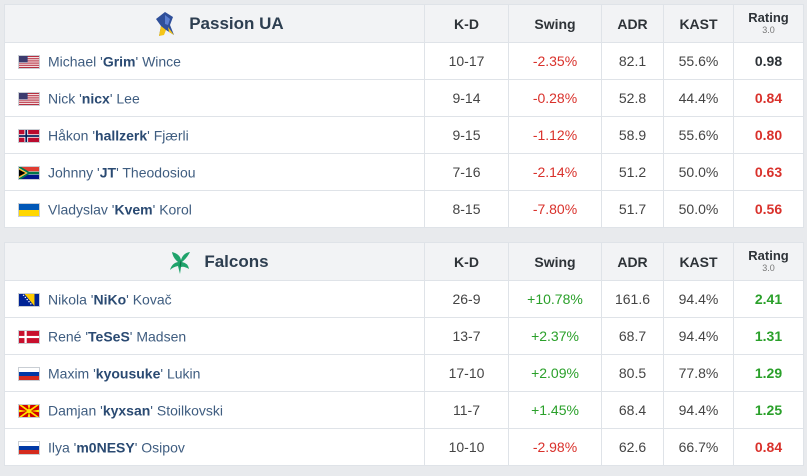 Image resolution: width=807 pixels, height=476 pixels. I want to click on kd-value: 17-10, so click(466, 373).